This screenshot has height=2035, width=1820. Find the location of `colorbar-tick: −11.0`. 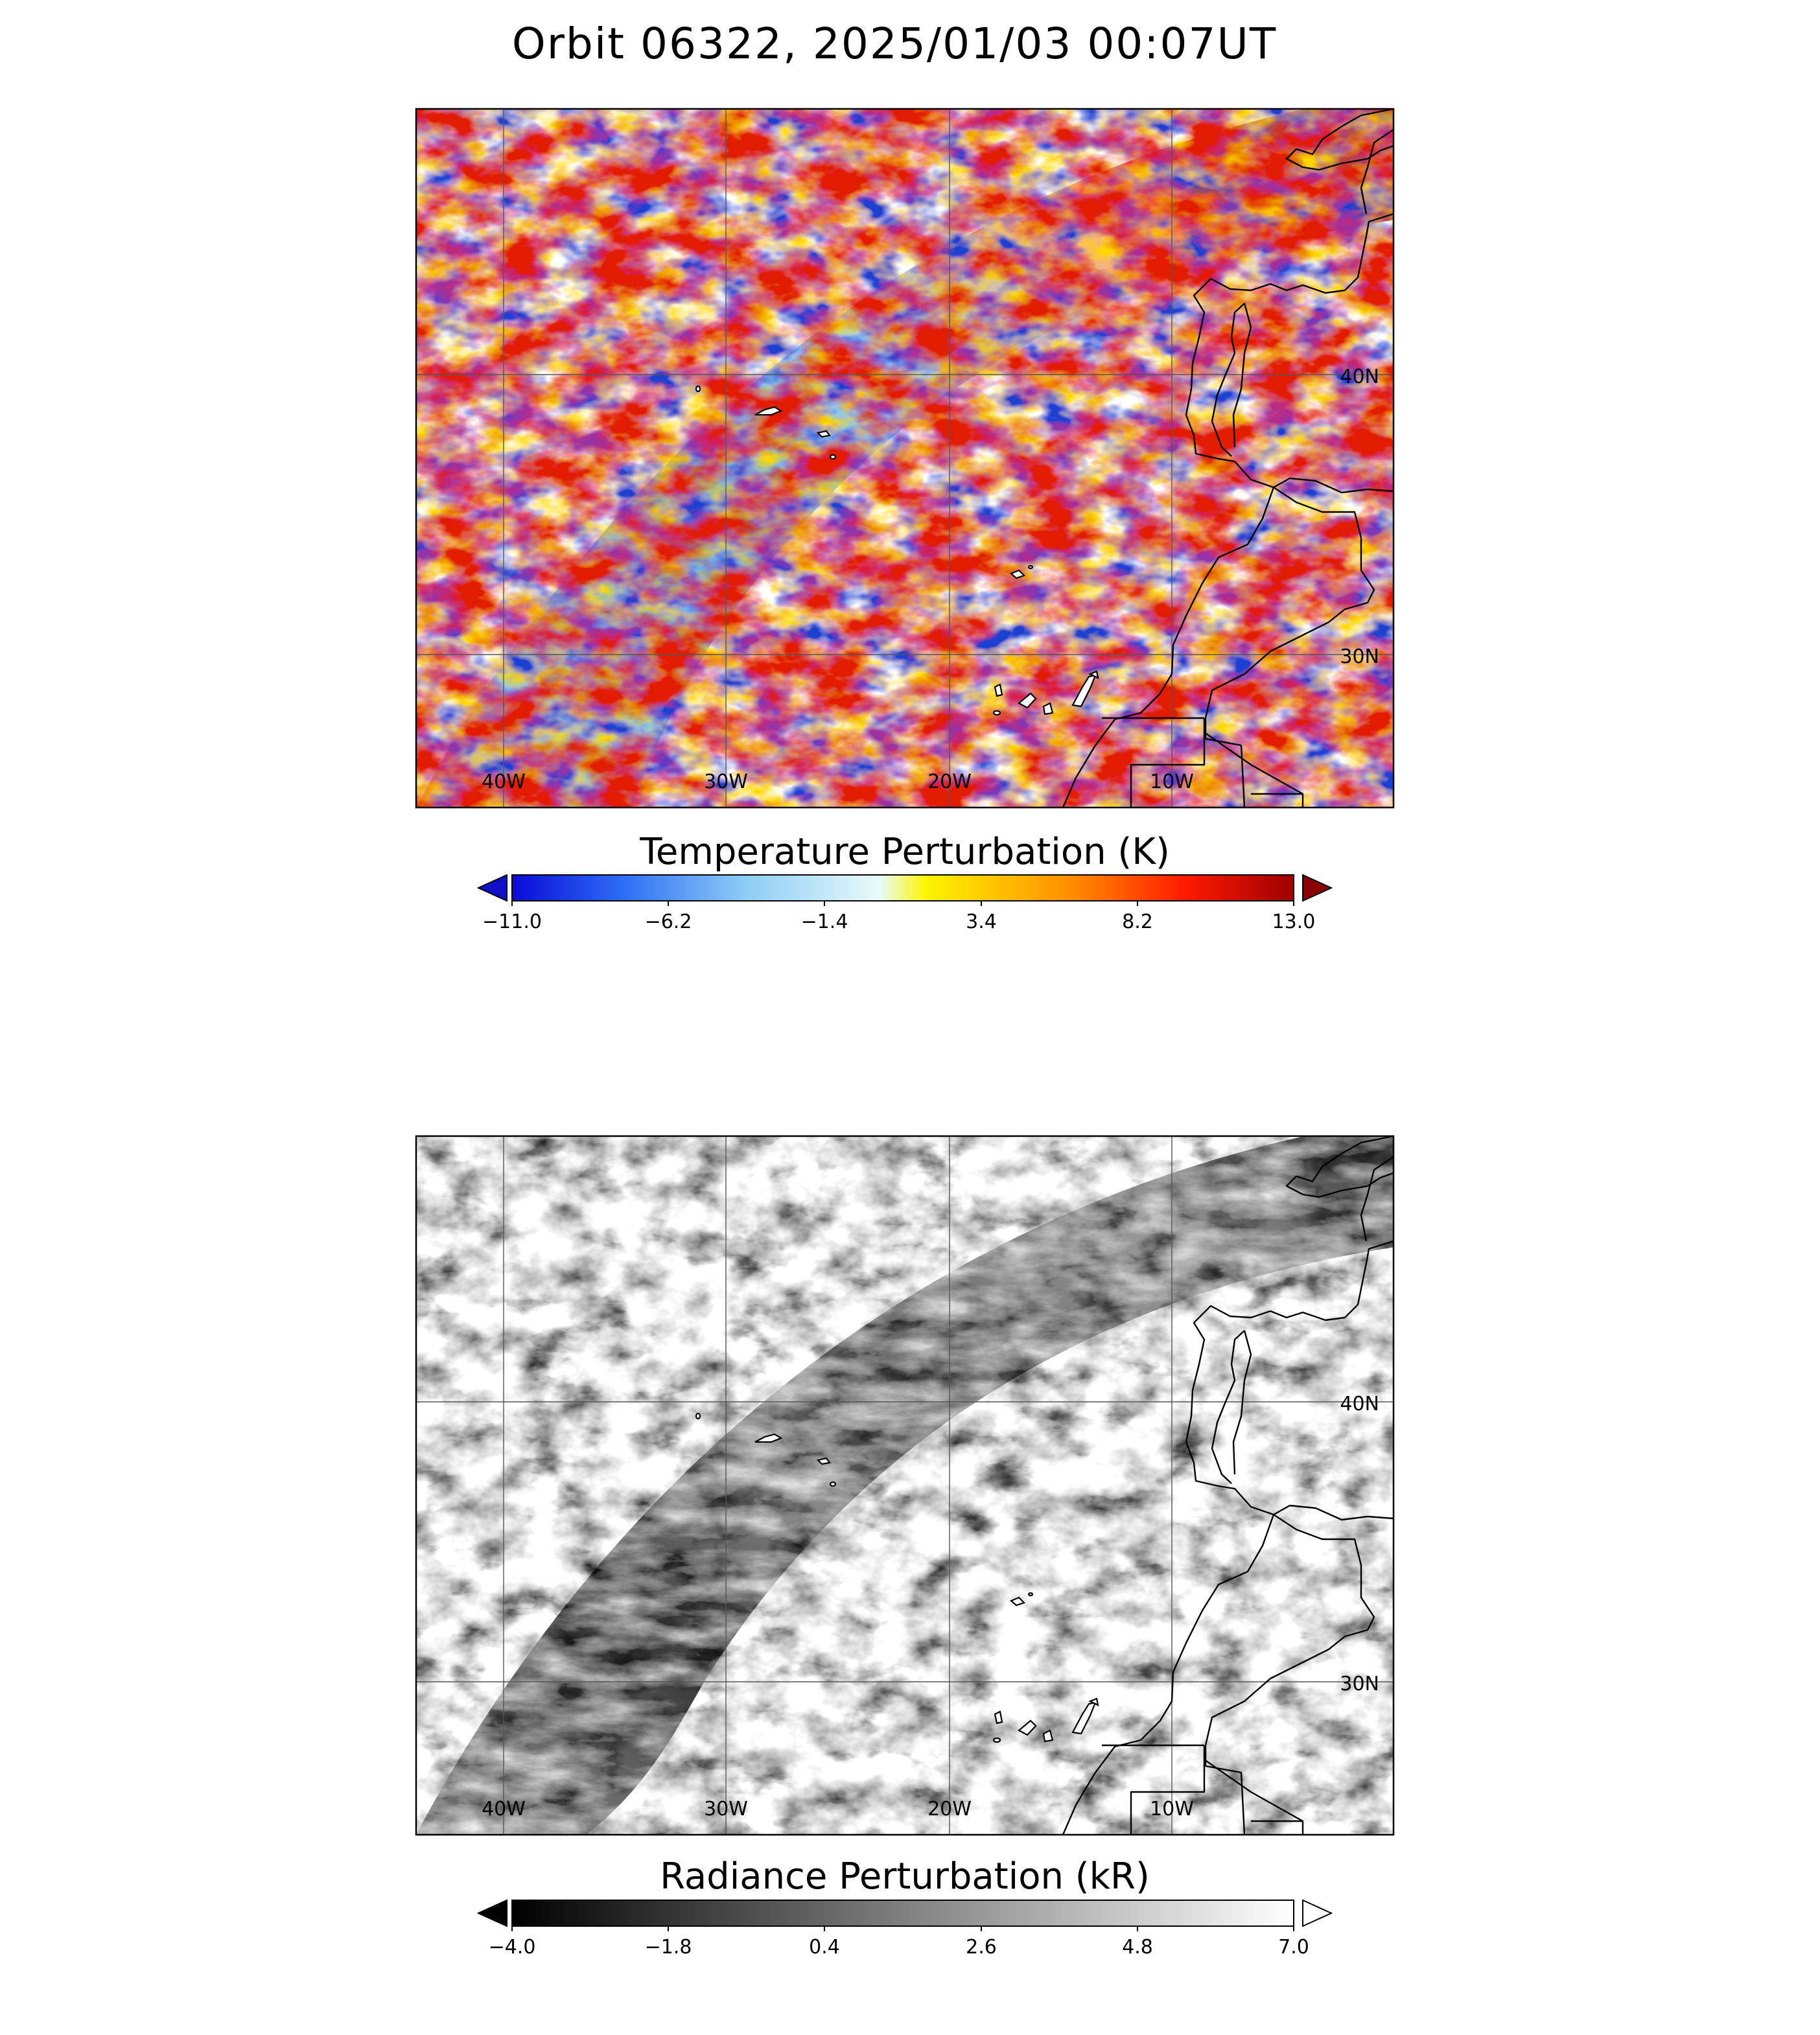

colorbar-tick: −11.0 is located at coordinates (512, 922).